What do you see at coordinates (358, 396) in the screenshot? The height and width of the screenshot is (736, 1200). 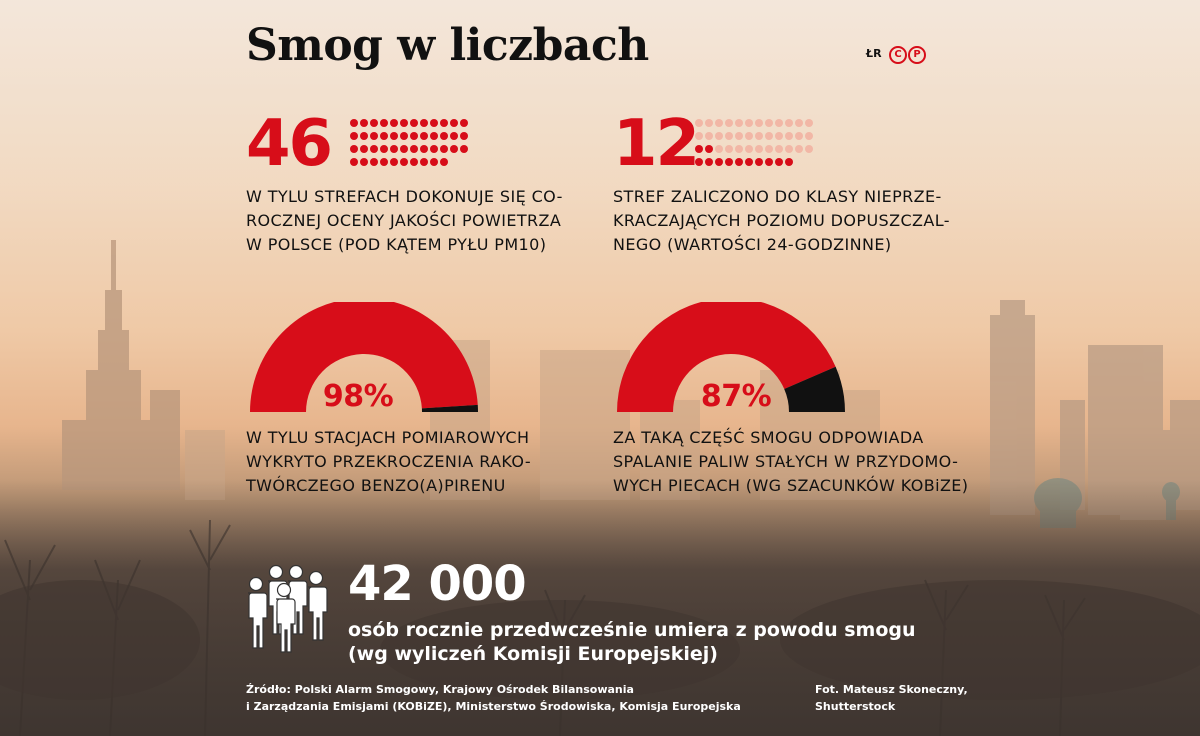 I see `stat-98-percent: 98%` at bounding box center [358, 396].